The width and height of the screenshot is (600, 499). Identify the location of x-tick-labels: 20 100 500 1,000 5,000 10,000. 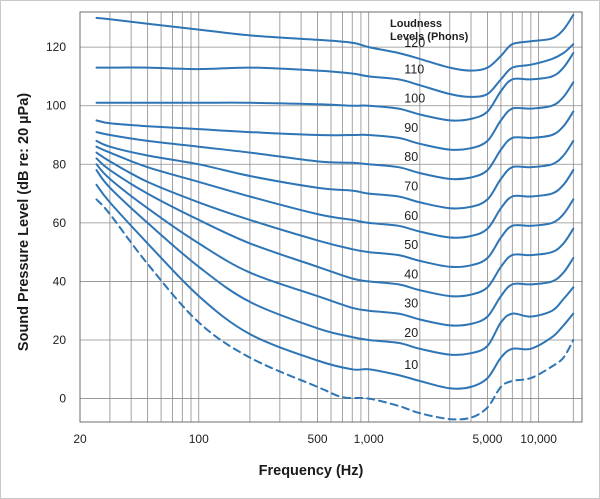
(315, 439).